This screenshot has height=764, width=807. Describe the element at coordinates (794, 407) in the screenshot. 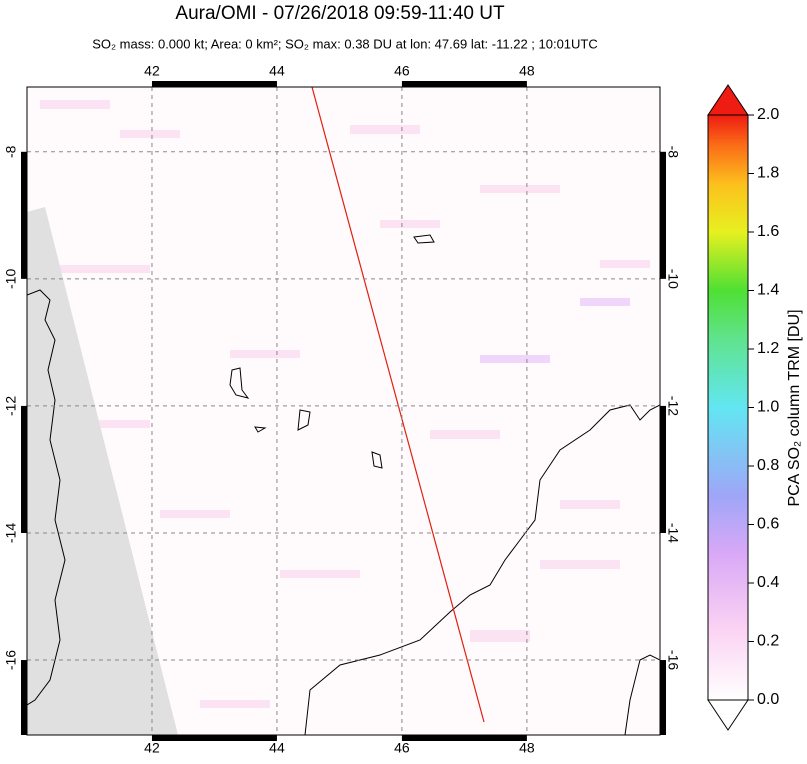

I see `colorbar-label: PCA SO₂ column TRM [DU]` at that location.